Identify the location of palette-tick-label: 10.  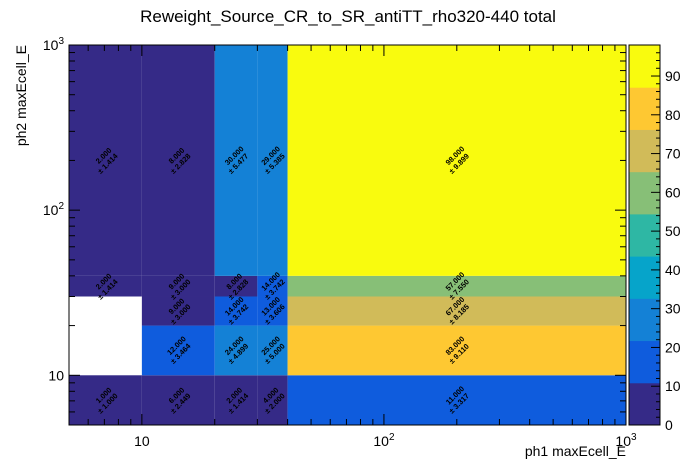
(673, 386).